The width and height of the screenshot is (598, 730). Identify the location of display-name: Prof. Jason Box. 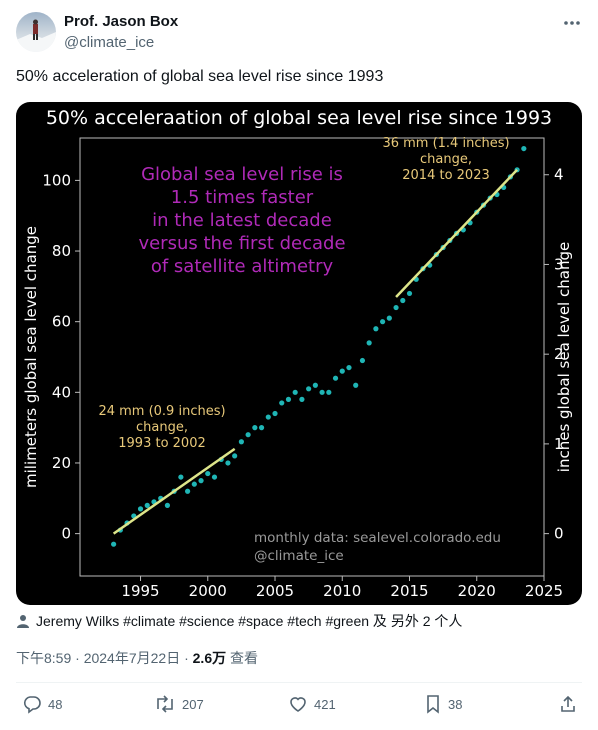
(121, 21).